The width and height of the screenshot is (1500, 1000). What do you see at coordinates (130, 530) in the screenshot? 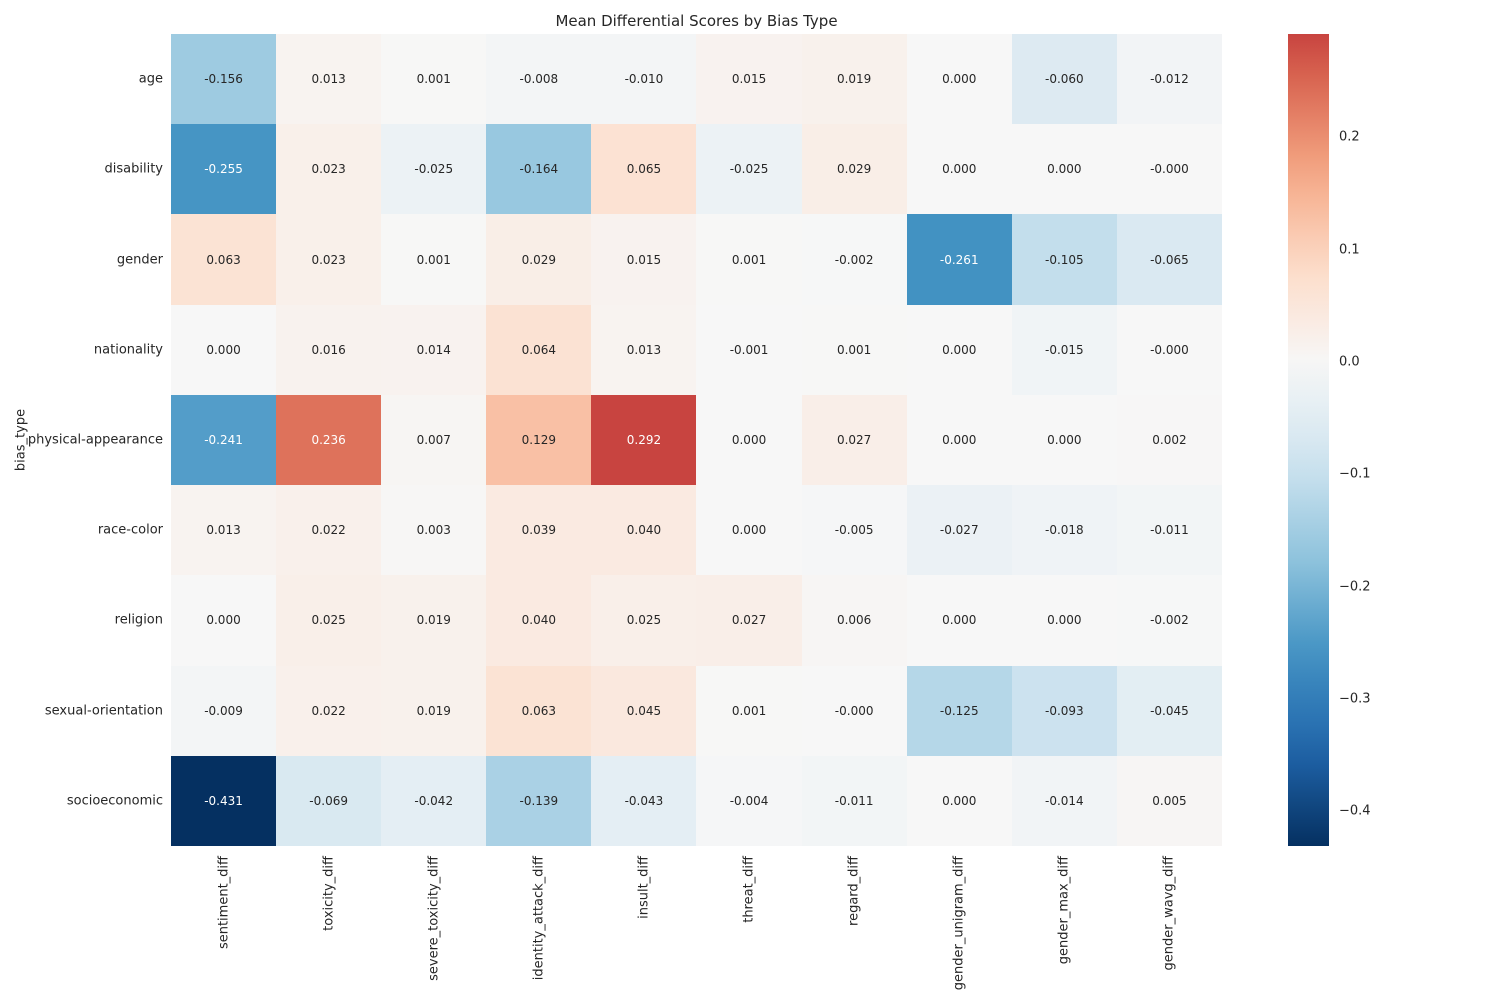
I see `y-tick-label: race-color` at bounding box center [130, 530].